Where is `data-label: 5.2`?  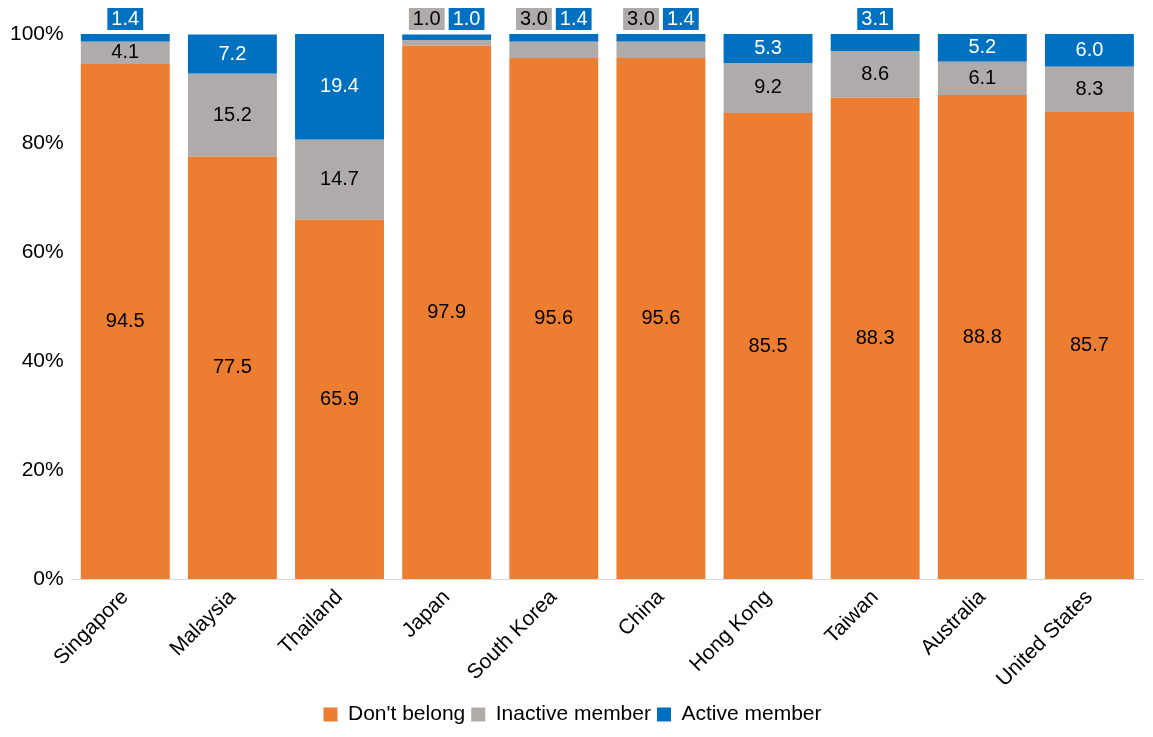 data-label: 5.2 is located at coordinates (982, 46).